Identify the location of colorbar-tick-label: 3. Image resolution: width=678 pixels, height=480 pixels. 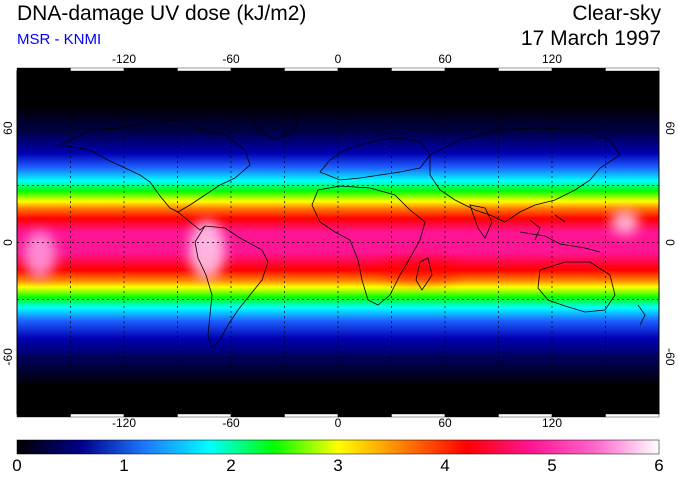
(338, 465).